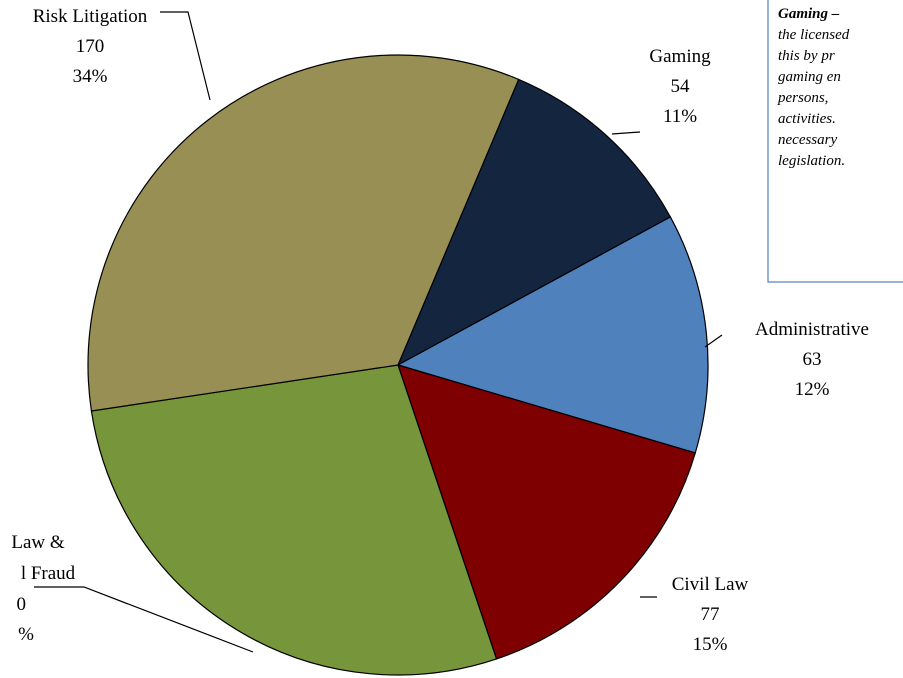 Image resolution: width=903 pixels, height=678 pixels. Describe the element at coordinates (680, 56) in the screenshot. I see `slice-label: Gaming` at that location.